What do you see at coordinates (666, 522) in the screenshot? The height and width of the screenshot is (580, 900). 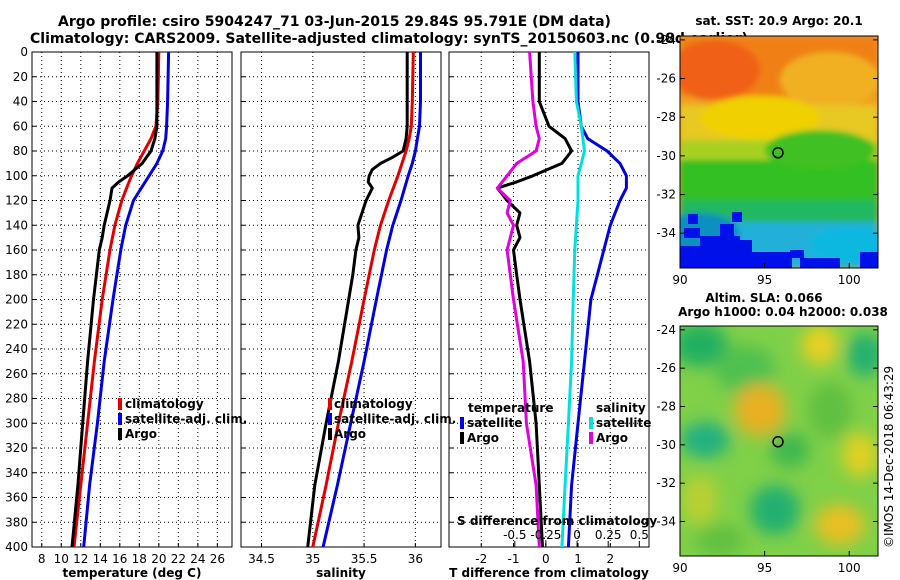 I see `sla-map-ytick-label: -34` at bounding box center [666, 522].